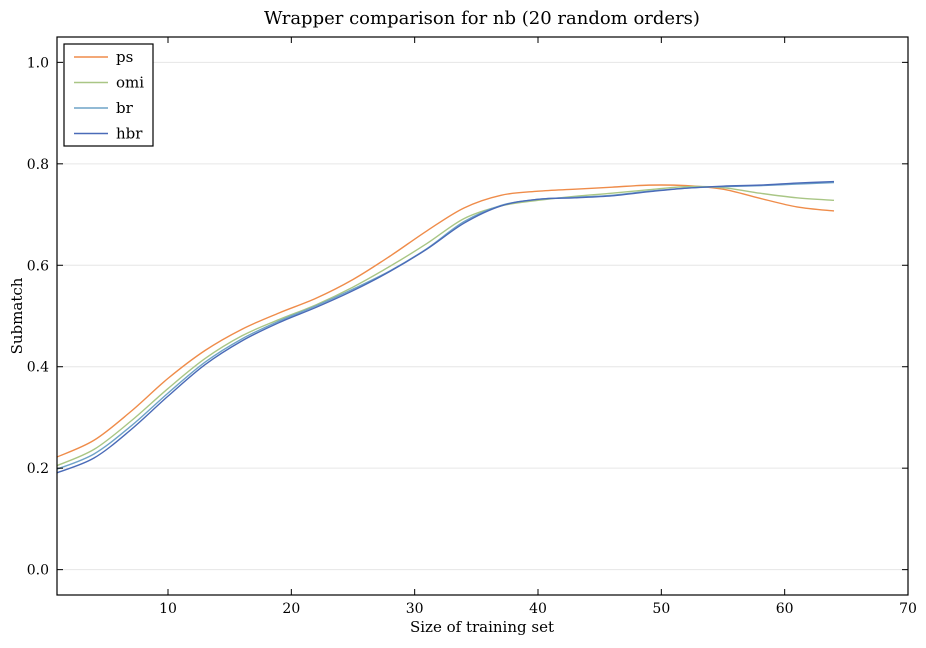 Image resolution: width=926 pixels, height=648 pixels. I want to click on y-tick-label: 1.0, so click(38, 63).